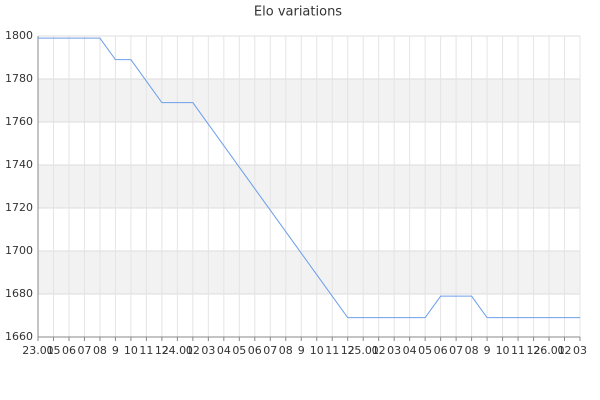 The height and width of the screenshot is (400, 600). What do you see at coordinates (19, 293) in the screenshot?
I see `y-tick-label: 1680` at bounding box center [19, 293].